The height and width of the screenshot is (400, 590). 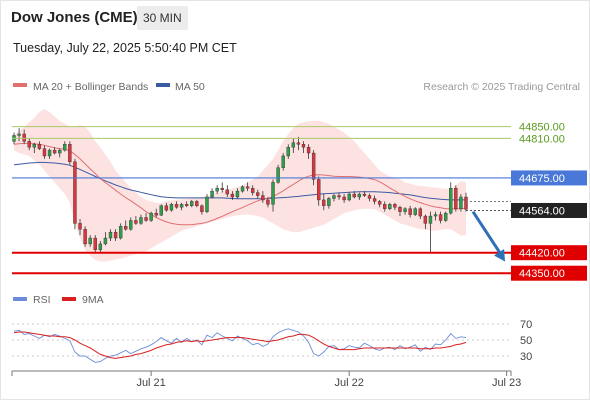 I want to click on ma9-legend-swatch, so click(x=69, y=299).